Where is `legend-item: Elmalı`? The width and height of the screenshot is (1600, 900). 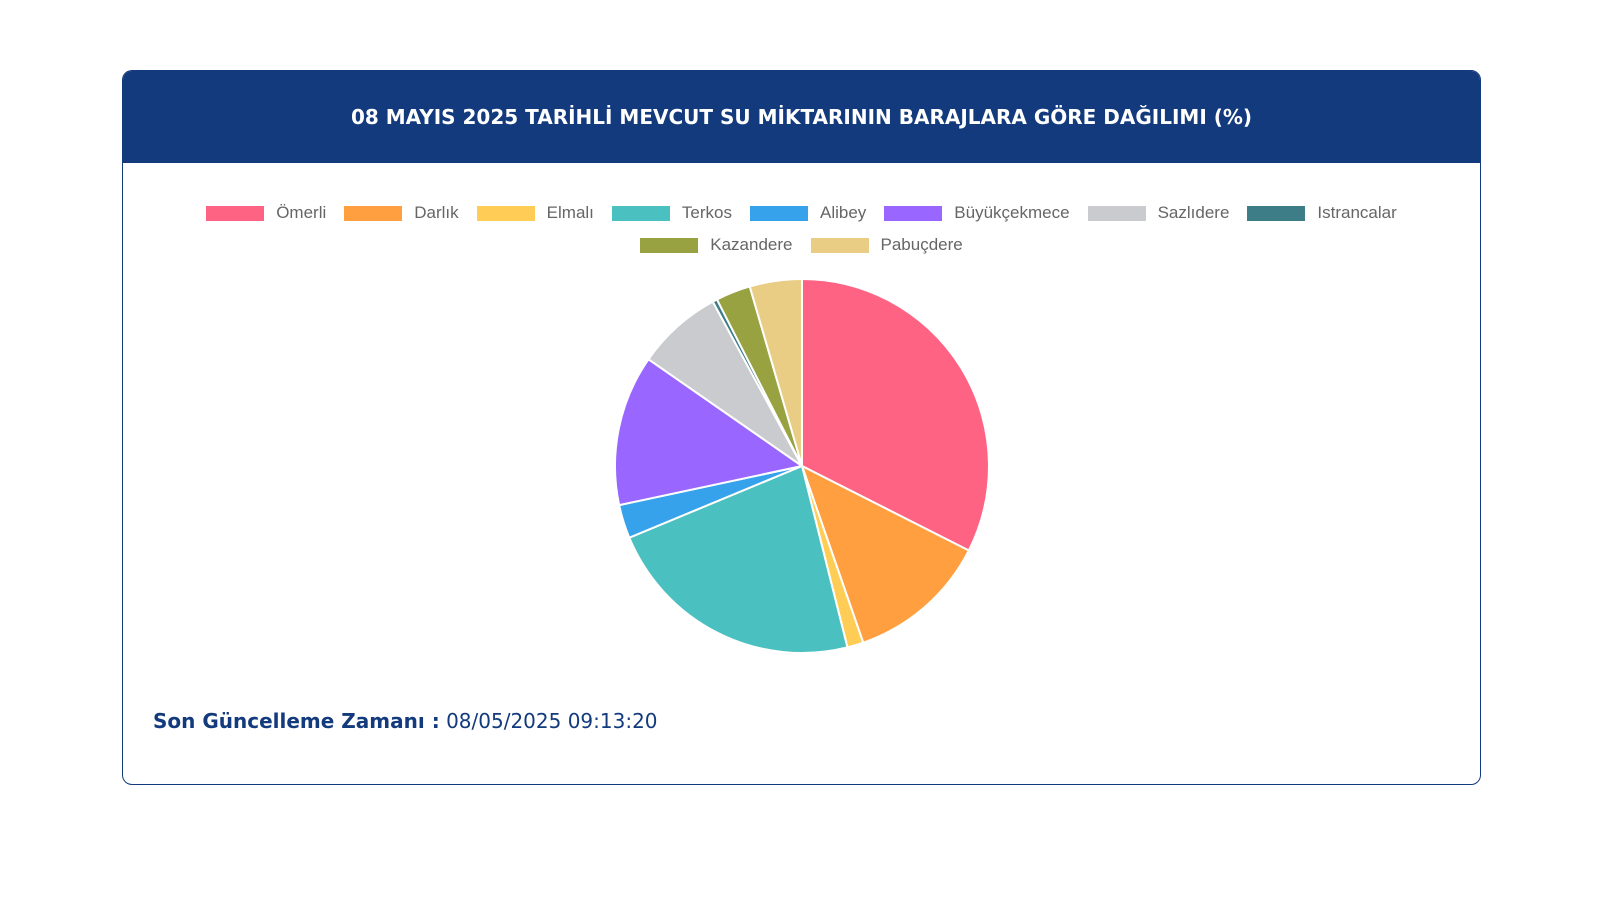 legend-item: Elmalı is located at coordinates (535, 213).